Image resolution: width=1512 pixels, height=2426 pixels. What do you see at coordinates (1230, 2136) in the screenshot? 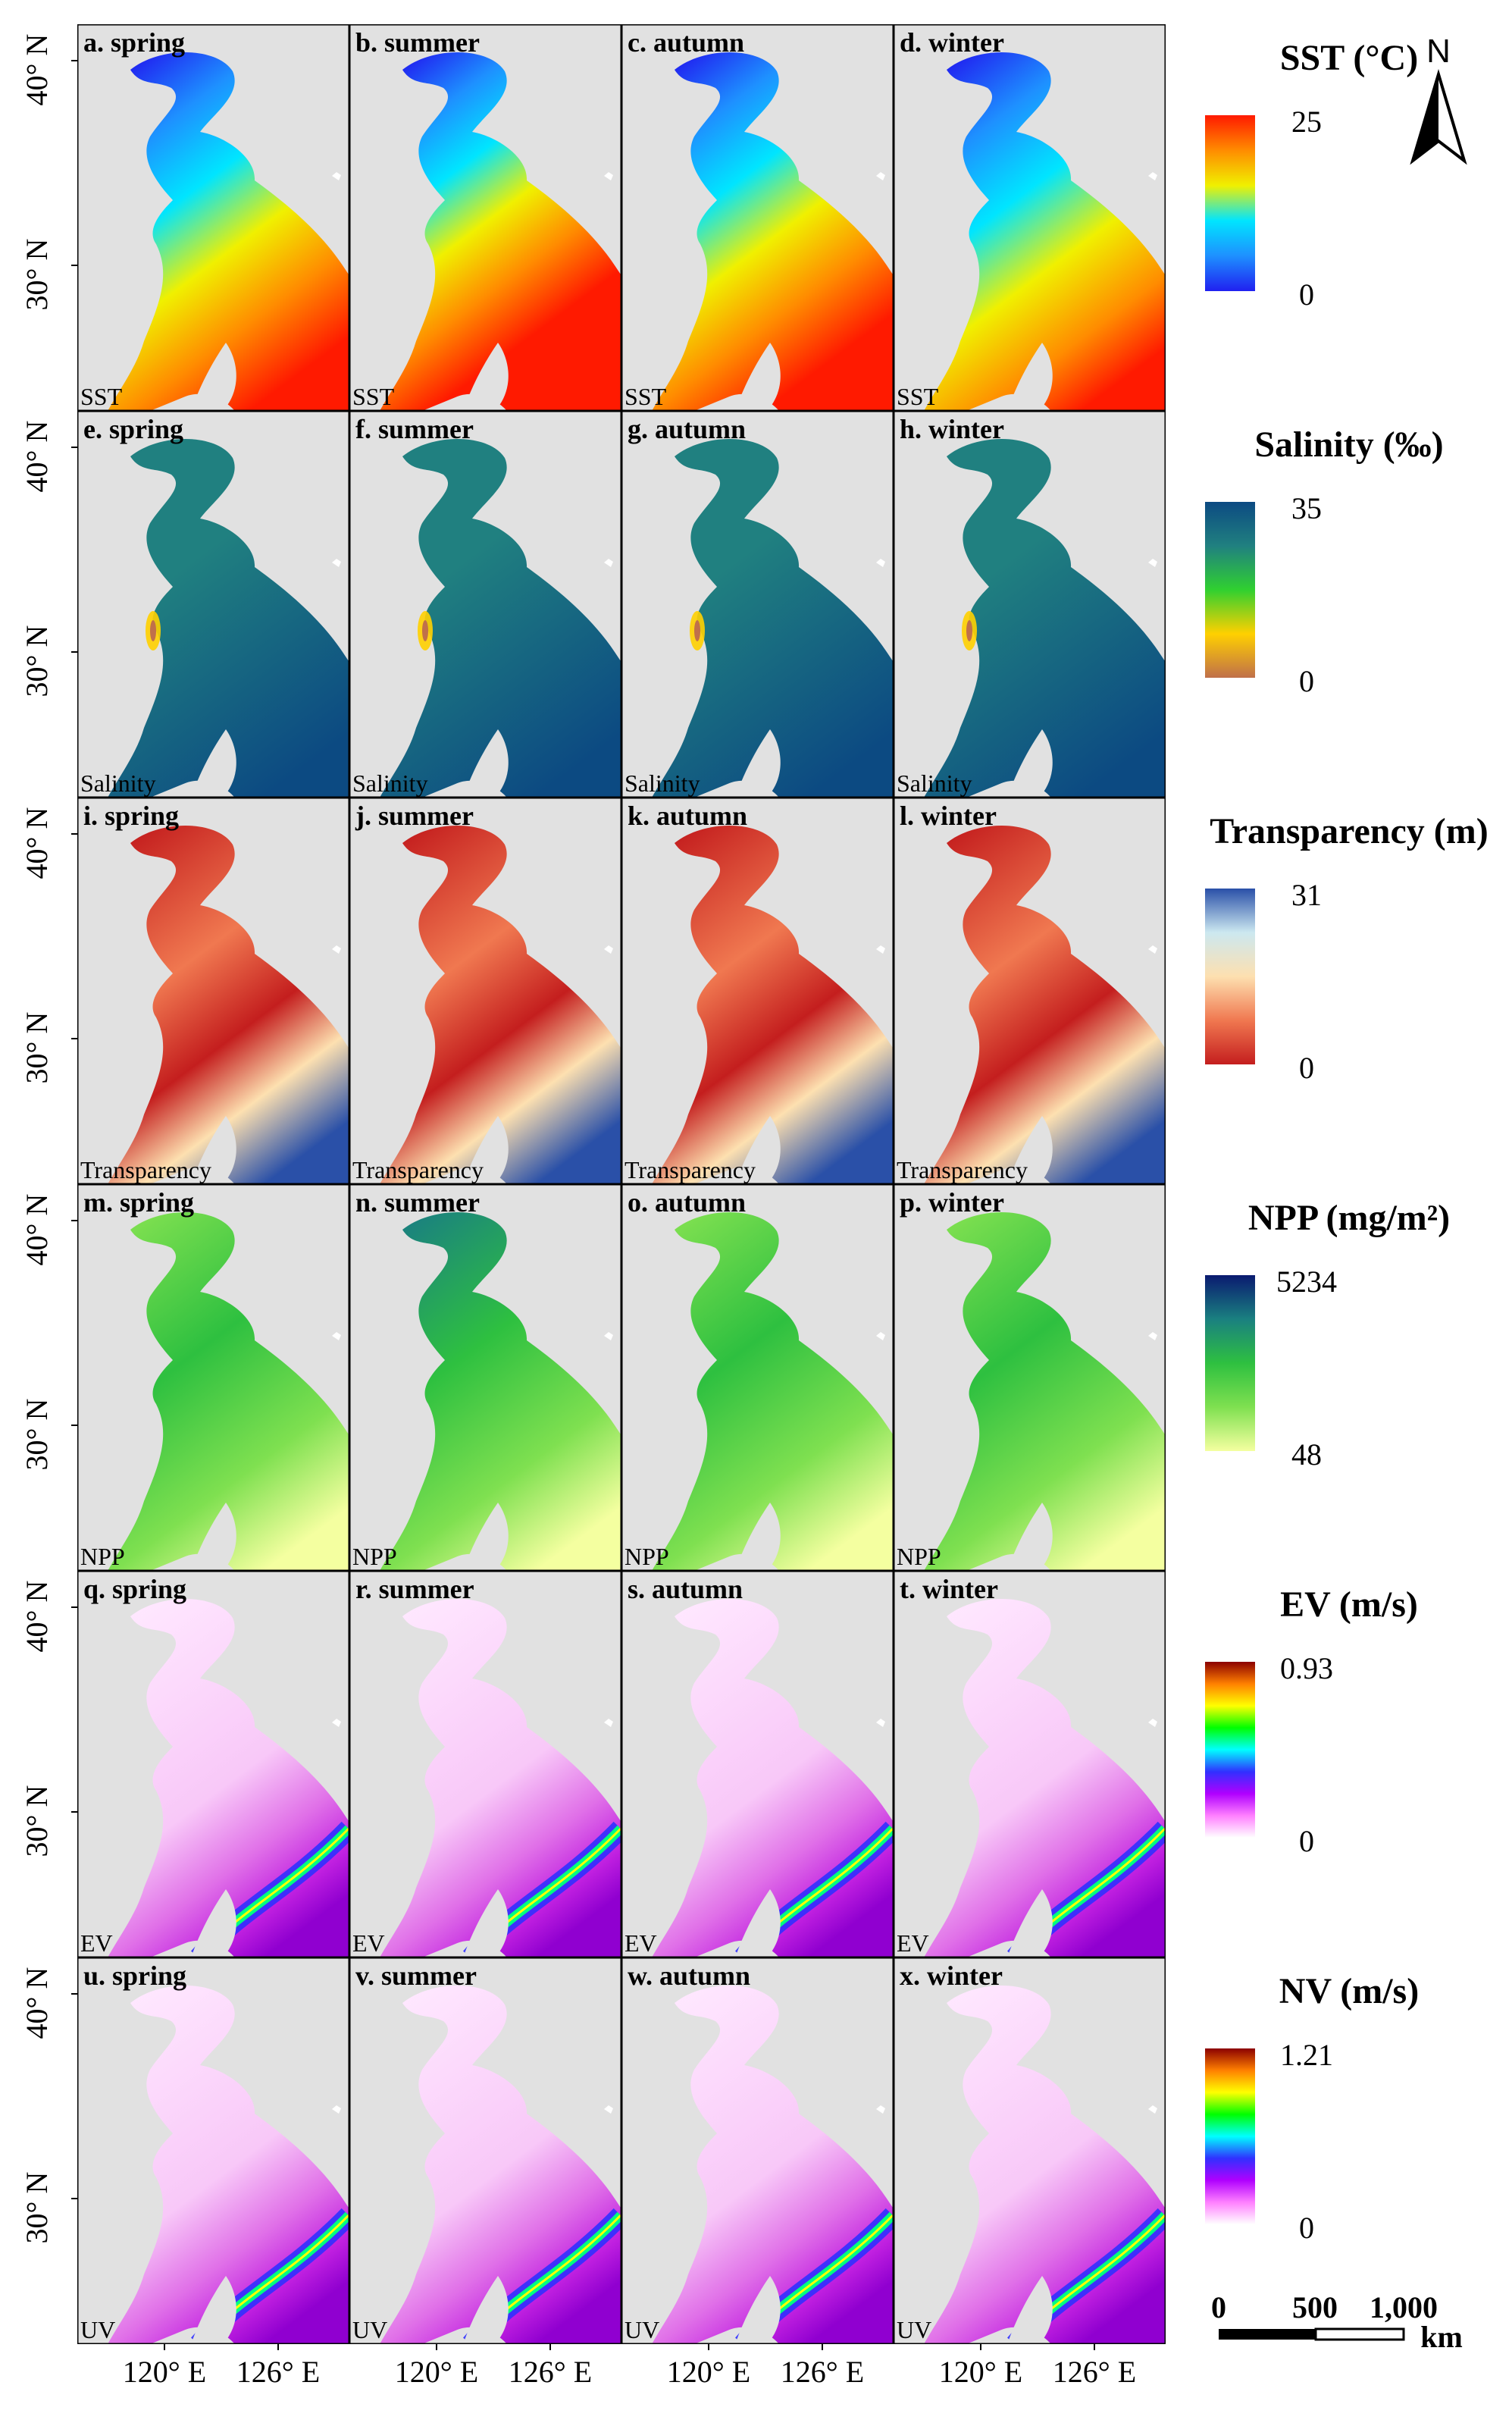
I see `colorbar-uv` at bounding box center [1230, 2136].